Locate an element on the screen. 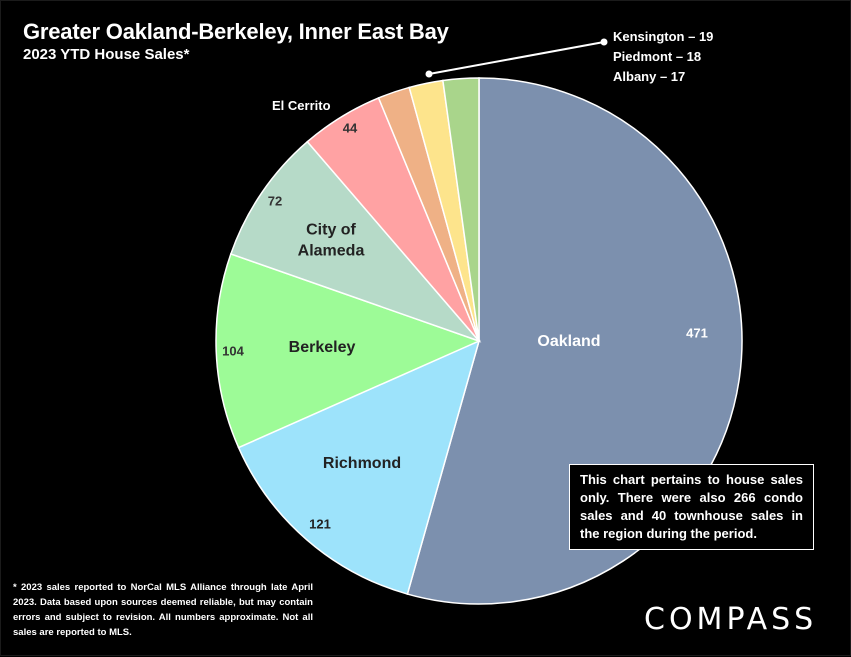  chart-subtitle: 2023 YTD House Sales* is located at coordinates (106, 54).